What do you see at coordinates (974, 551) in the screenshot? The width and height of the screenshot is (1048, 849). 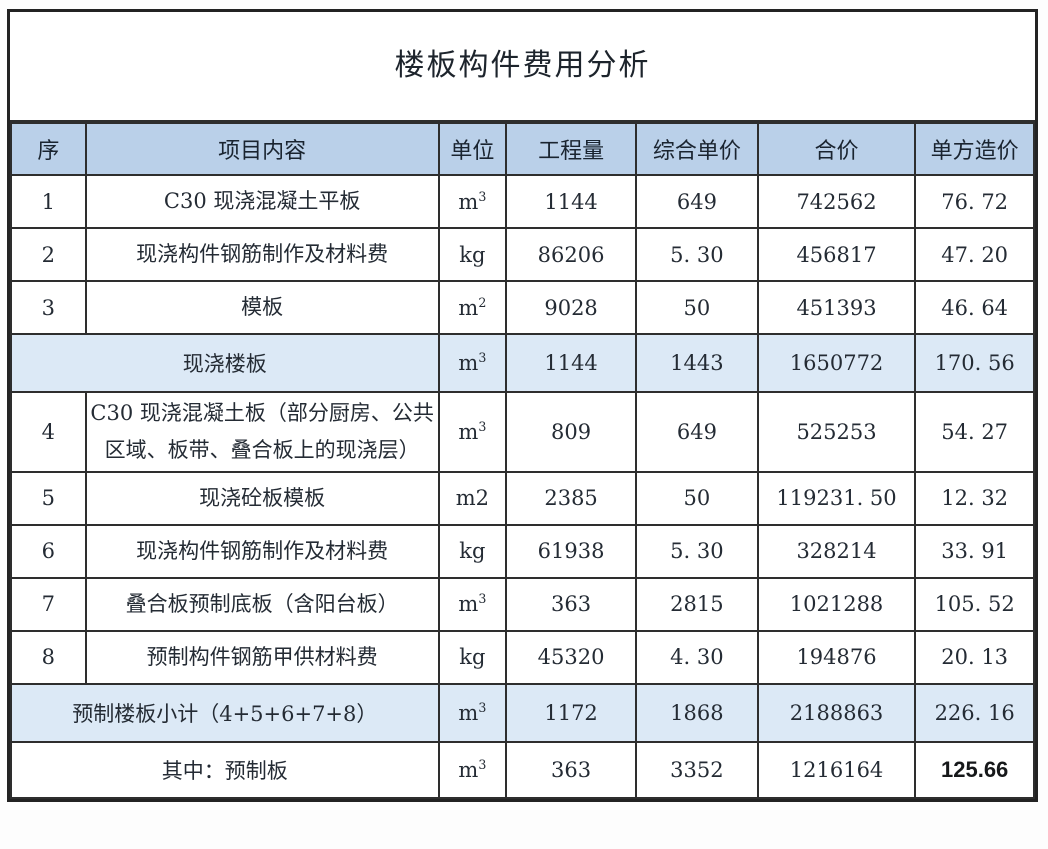 I see `per-unit-cost-cell: 33. 91` at bounding box center [974, 551].